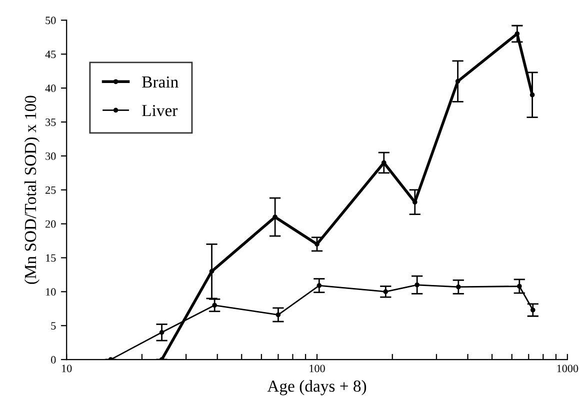  What do you see at coordinates (51, 190) in the screenshot?
I see `y-tick-label: 25` at bounding box center [51, 190].